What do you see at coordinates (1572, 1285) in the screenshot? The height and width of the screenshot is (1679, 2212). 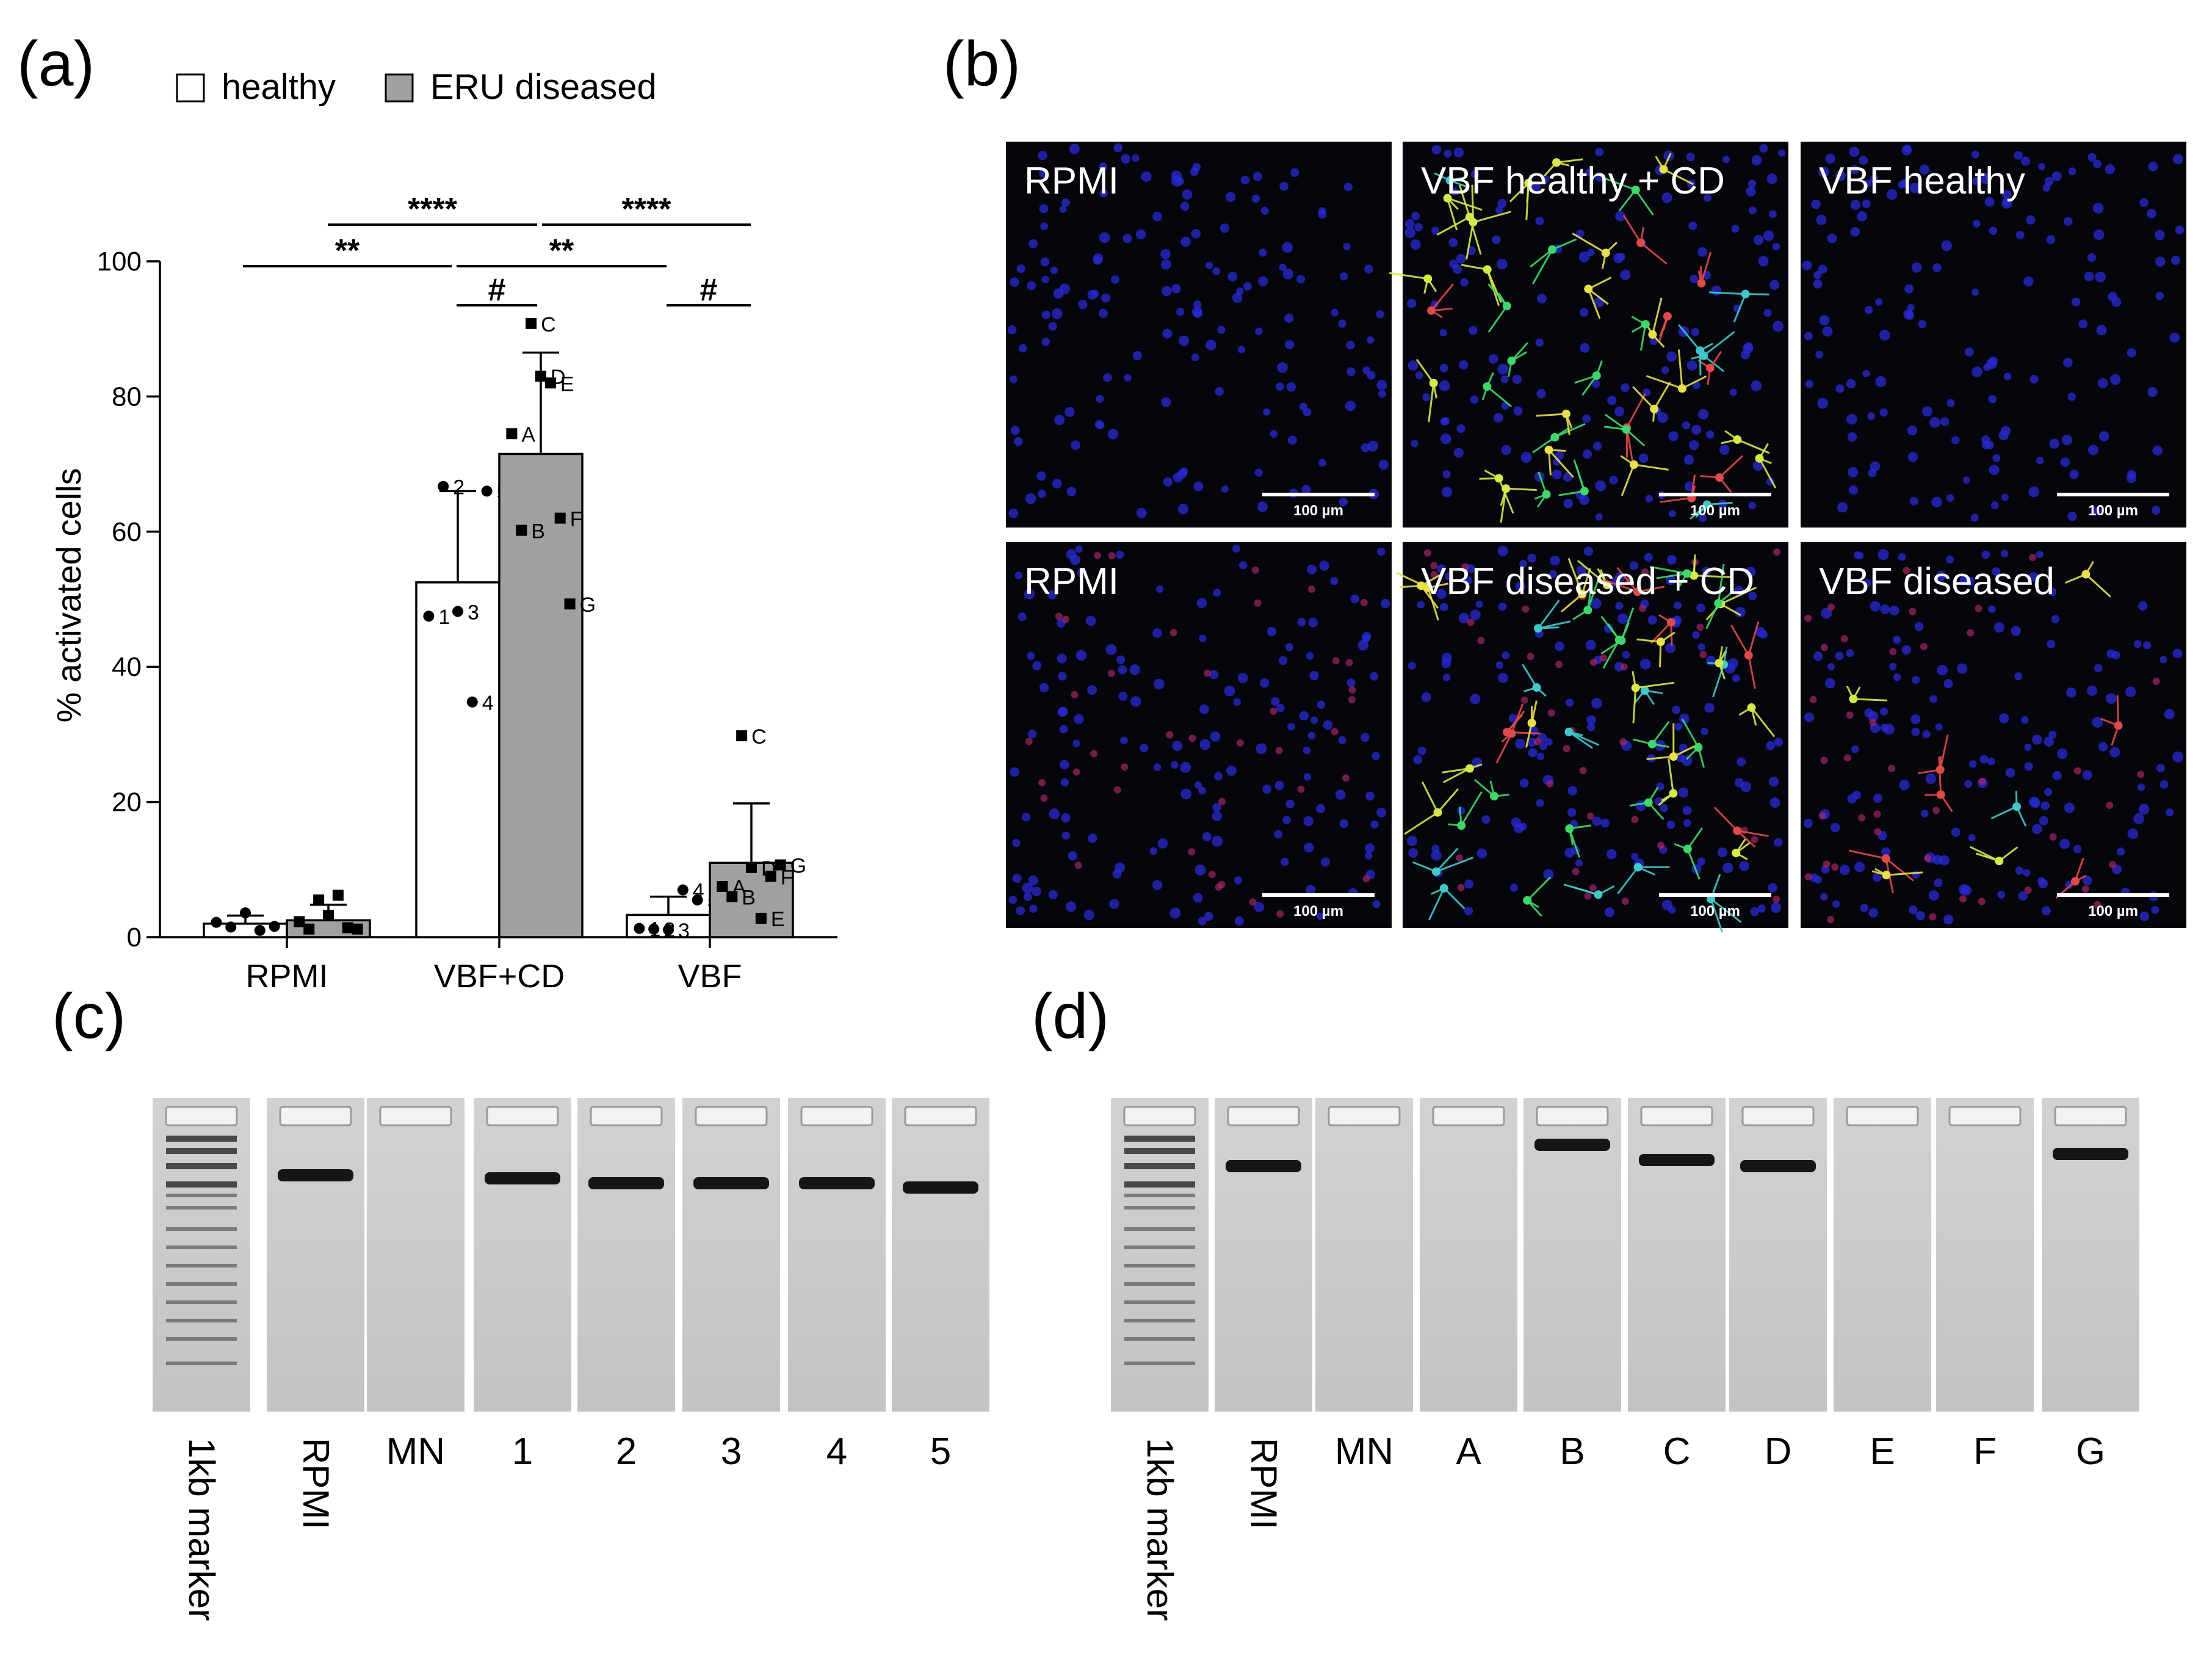 I see `gel-lane: B` at bounding box center [1572, 1285].